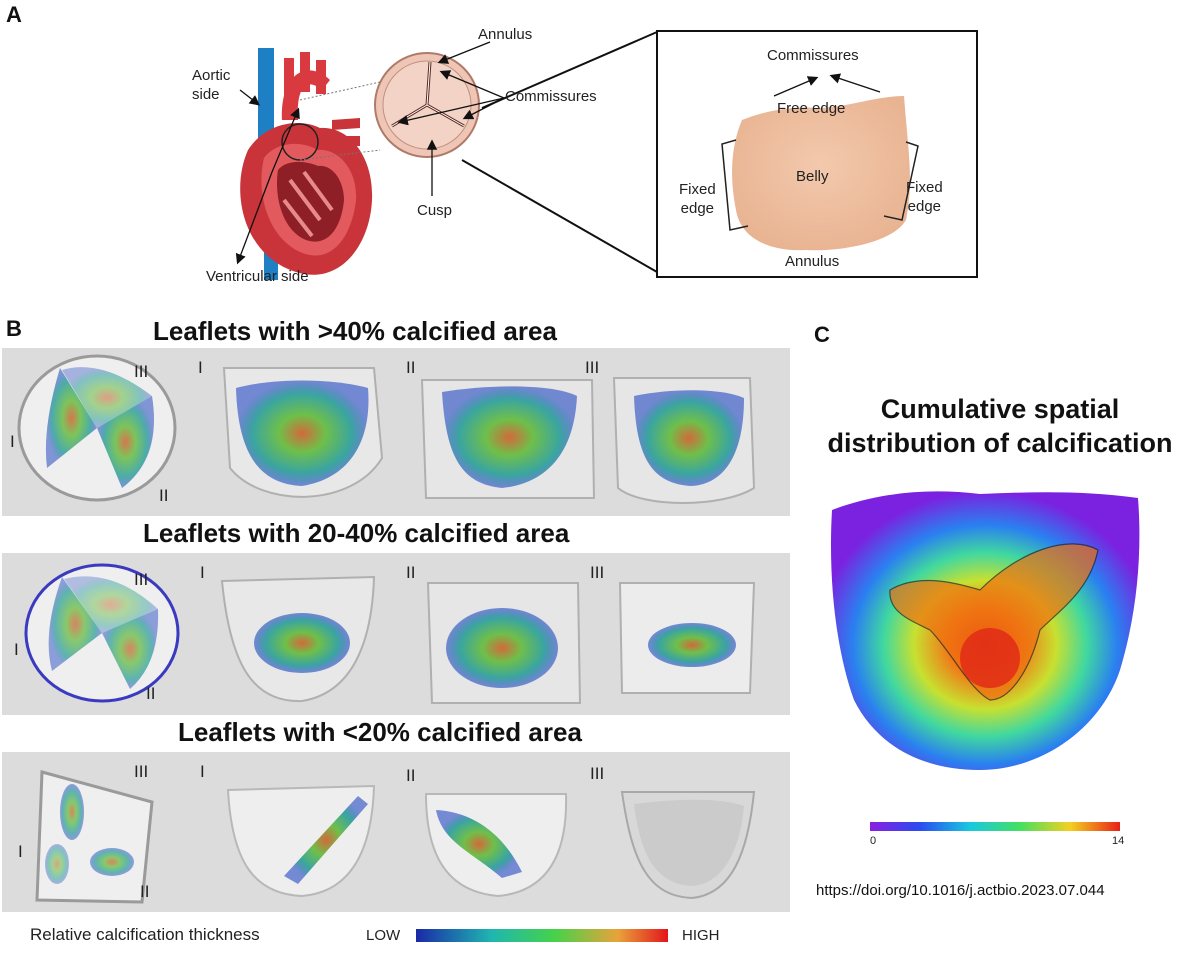  What do you see at coordinates (257, 276) in the screenshot?
I see `ventricular-side-label: Ventricular side` at bounding box center [257, 276].